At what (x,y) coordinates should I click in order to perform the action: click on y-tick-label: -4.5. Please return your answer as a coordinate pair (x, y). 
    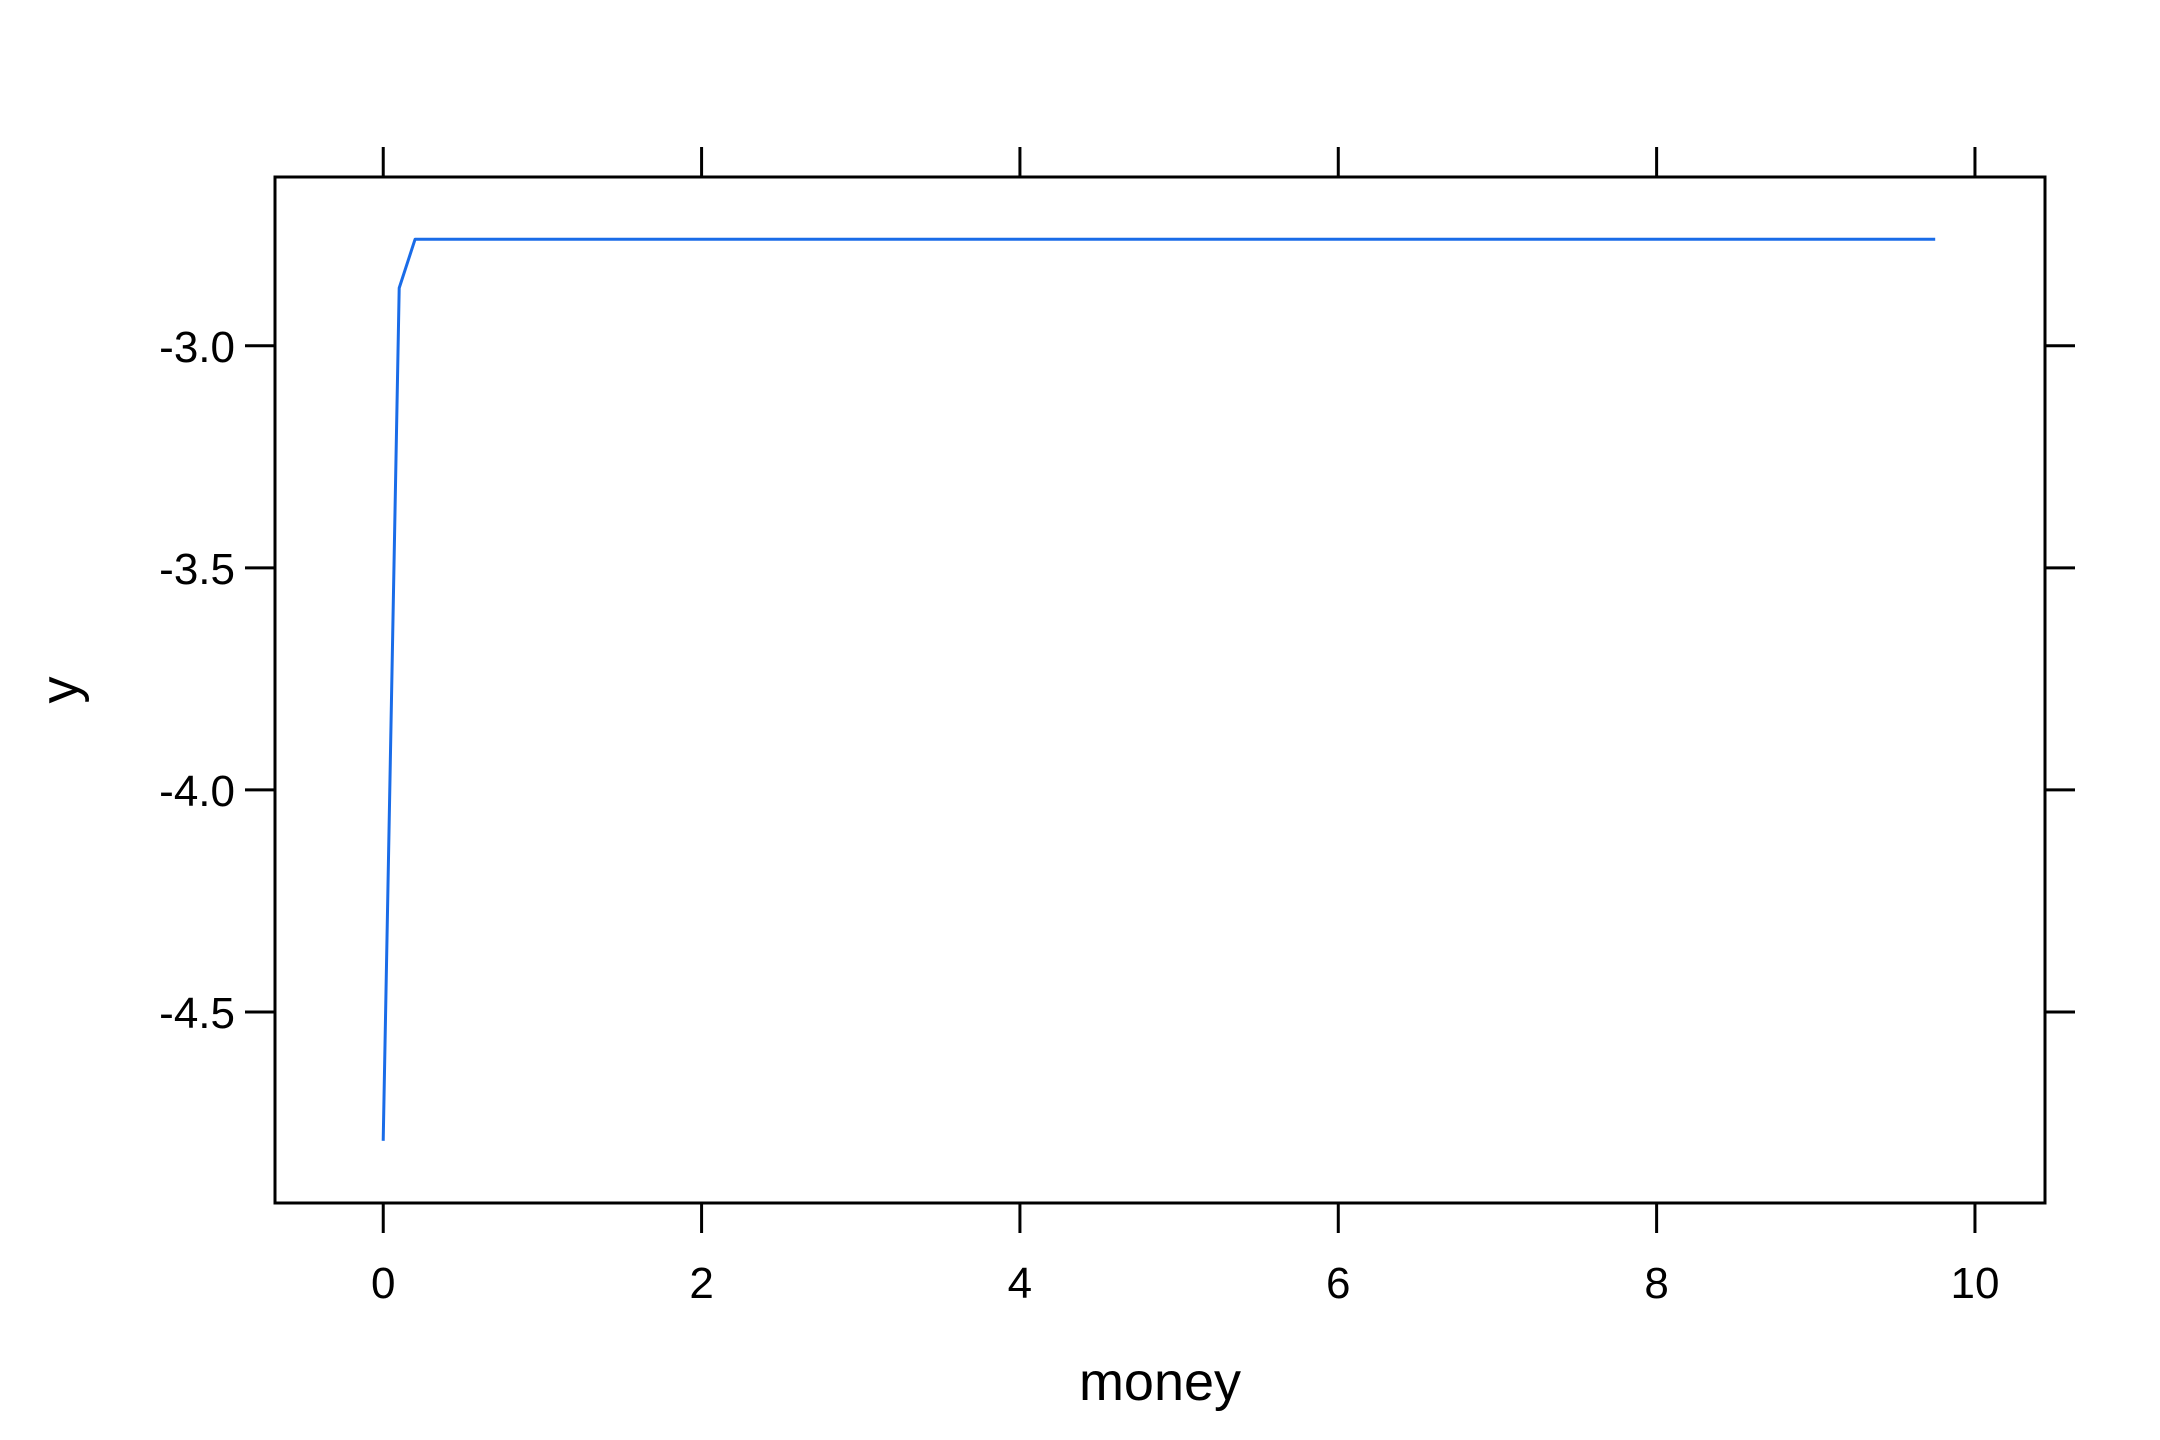
    Looking at the image, I should click on (197, 1013).